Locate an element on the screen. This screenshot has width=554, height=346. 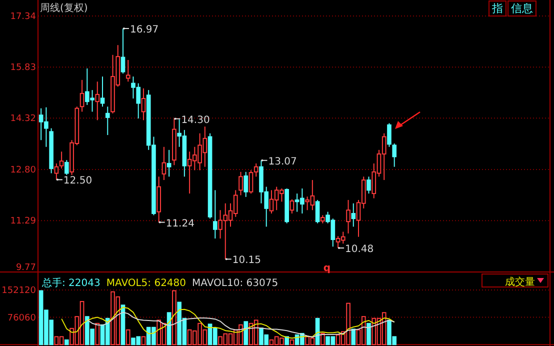
y-tick-label: 9.77 is located at coordinates (26, 268).